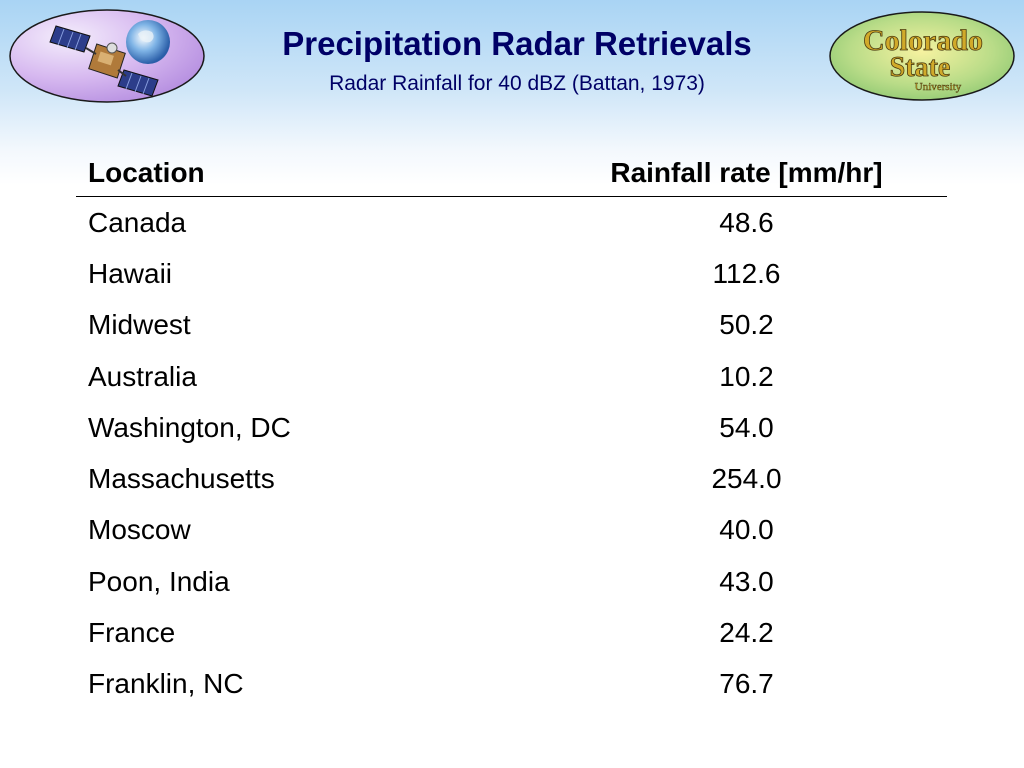  I want to click on table-row: Australia 10.2, so click(511, 376).